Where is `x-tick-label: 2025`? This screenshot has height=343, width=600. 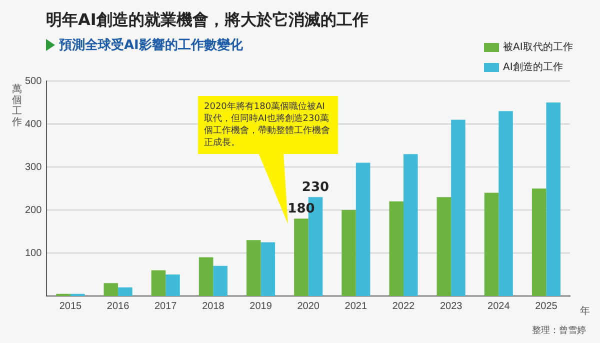
x-tick-label: 2025 is located at coordinates (546, 306).